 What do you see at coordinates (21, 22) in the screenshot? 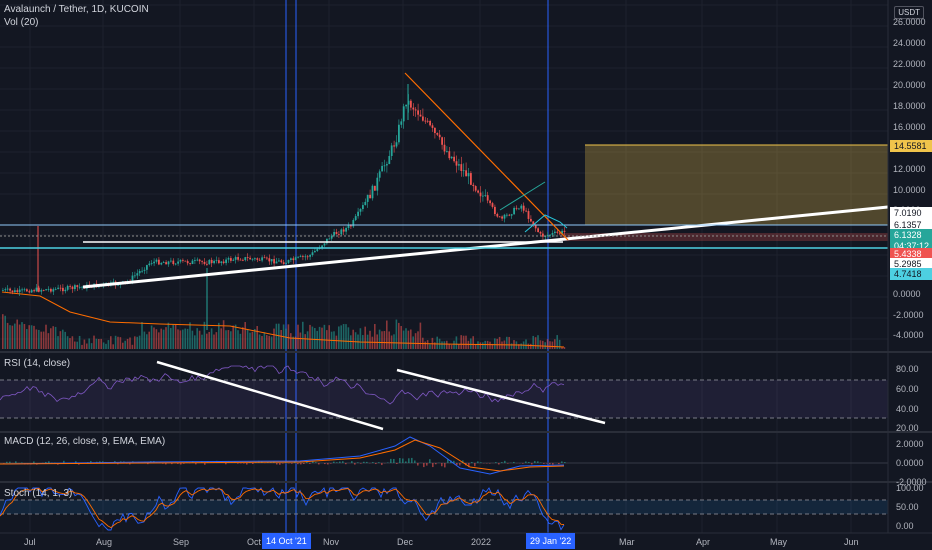
I see `volume-legend: Vol (20)` at bounding box center [21, 22].